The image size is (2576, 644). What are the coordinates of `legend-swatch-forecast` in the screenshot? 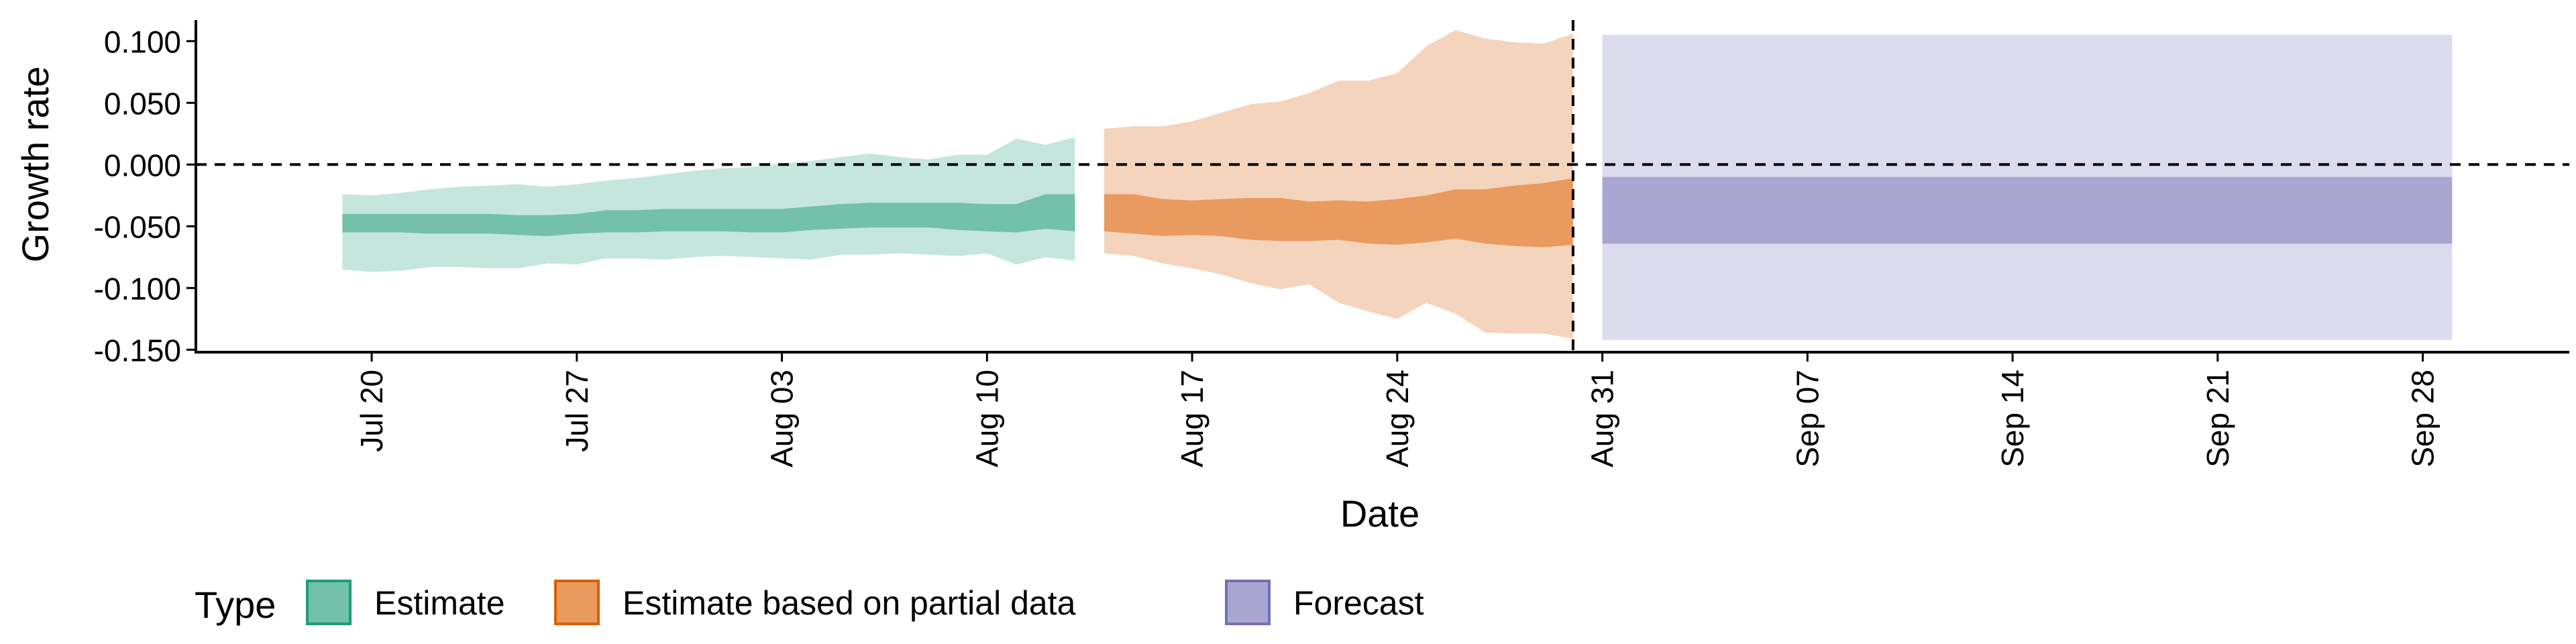 It's located at (1248, 602).